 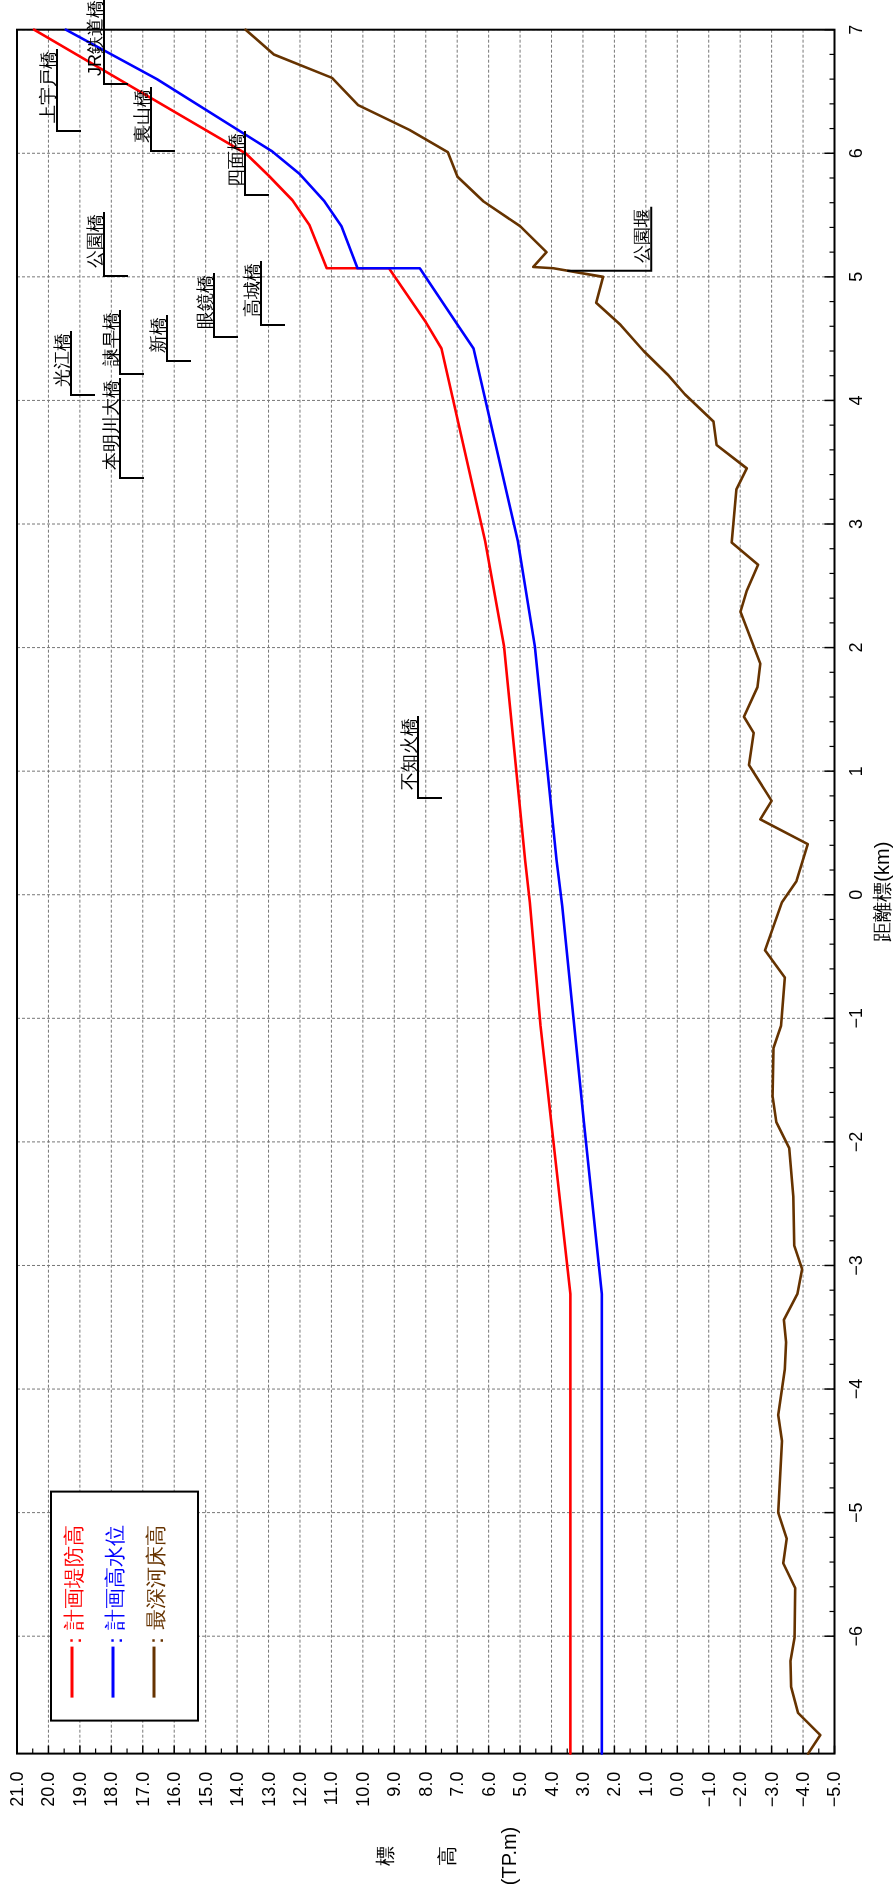 I want to click on x-tick-label: 16.0, so click(x=174, y=1789).